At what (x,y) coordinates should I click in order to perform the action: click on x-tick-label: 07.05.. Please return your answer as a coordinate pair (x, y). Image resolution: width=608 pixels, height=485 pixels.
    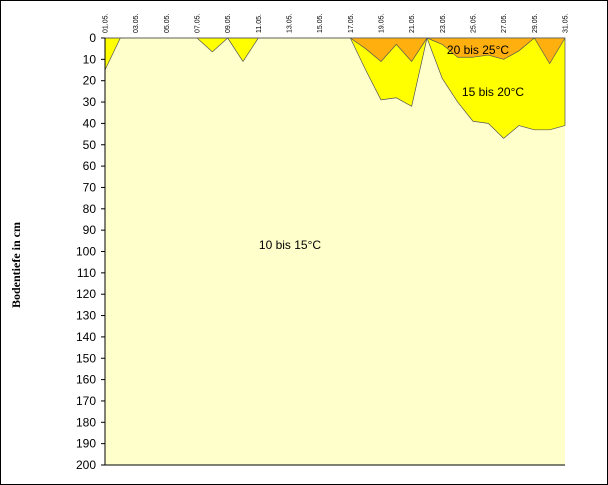
    Looking at the image, I should click on (198, 23).